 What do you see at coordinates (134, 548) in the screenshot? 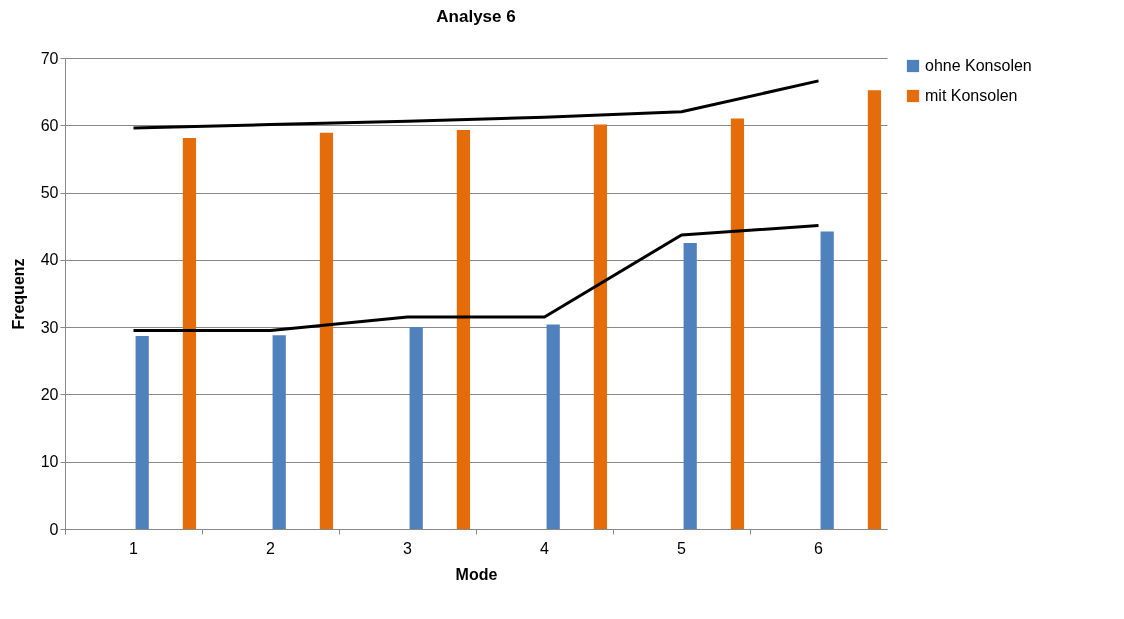
I see `x-tick-label: 1` at bounding box center [134, 548].